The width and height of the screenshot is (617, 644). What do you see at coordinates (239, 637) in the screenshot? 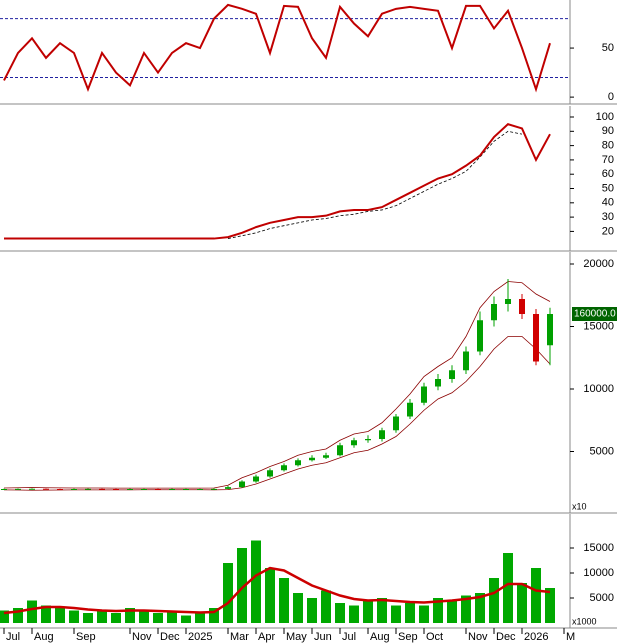
I see `x-tick-label: Mar` at bounding box center [239, 637].